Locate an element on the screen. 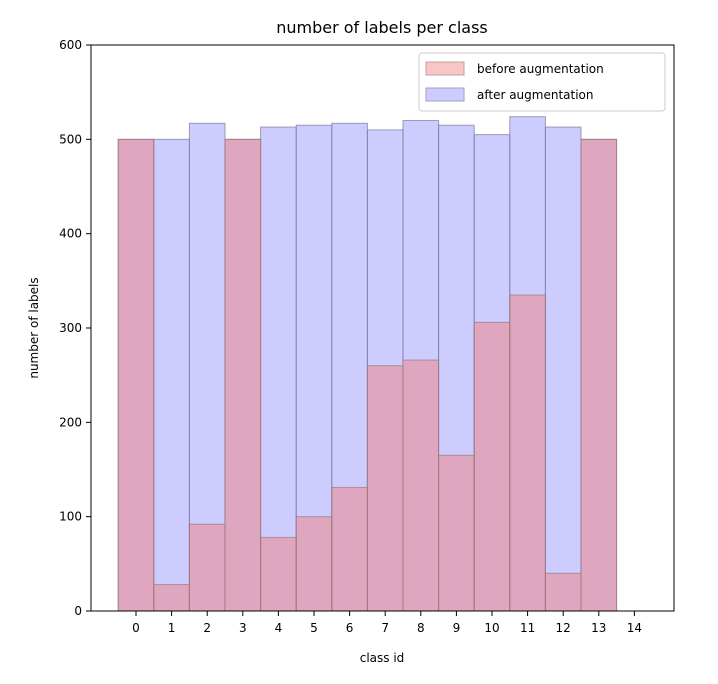  y-axis-ticks: 0 100 200 300 400 500 600 is located at coordinates (75, 328).